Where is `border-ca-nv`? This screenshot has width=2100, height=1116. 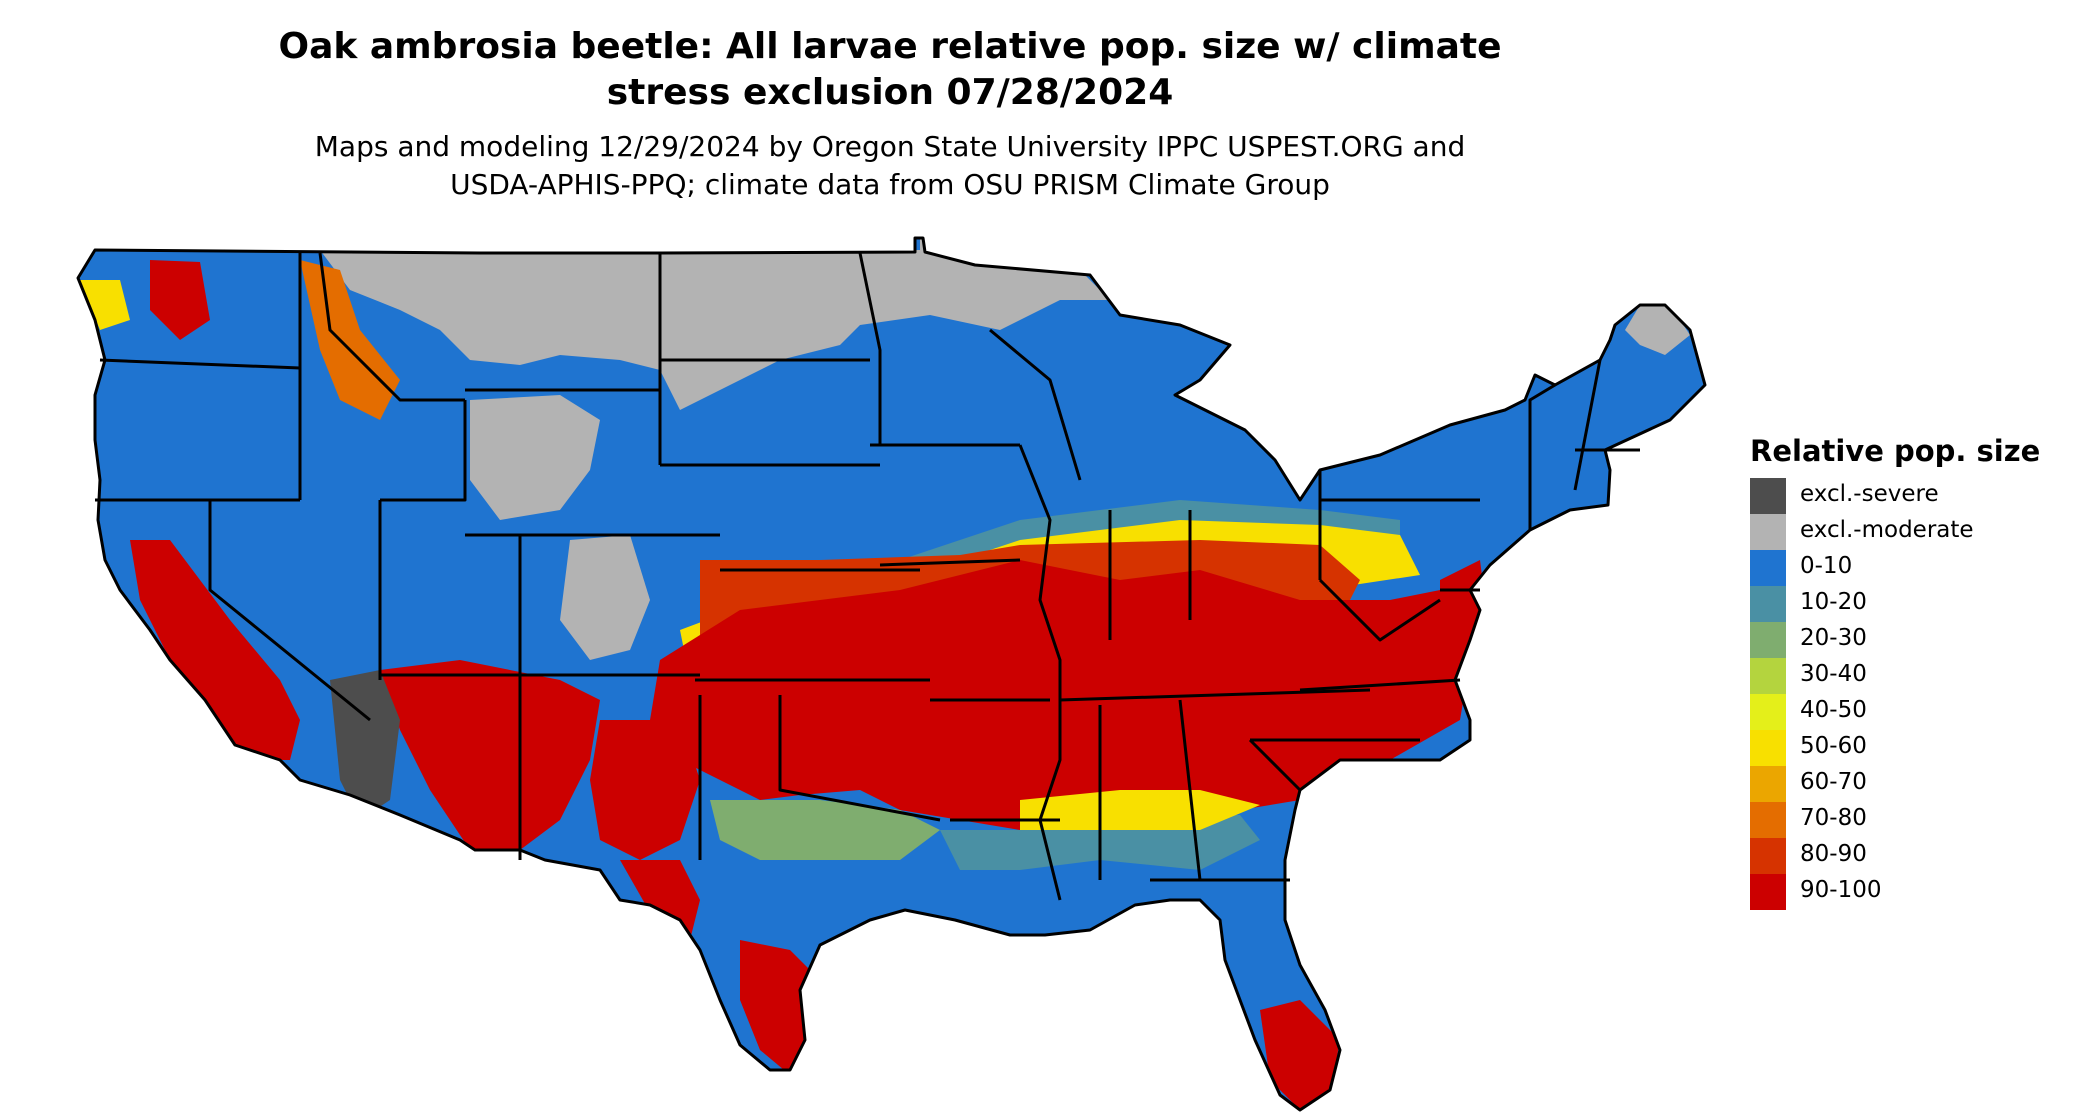 border-ca-nv is located at coordinates (289, 611).